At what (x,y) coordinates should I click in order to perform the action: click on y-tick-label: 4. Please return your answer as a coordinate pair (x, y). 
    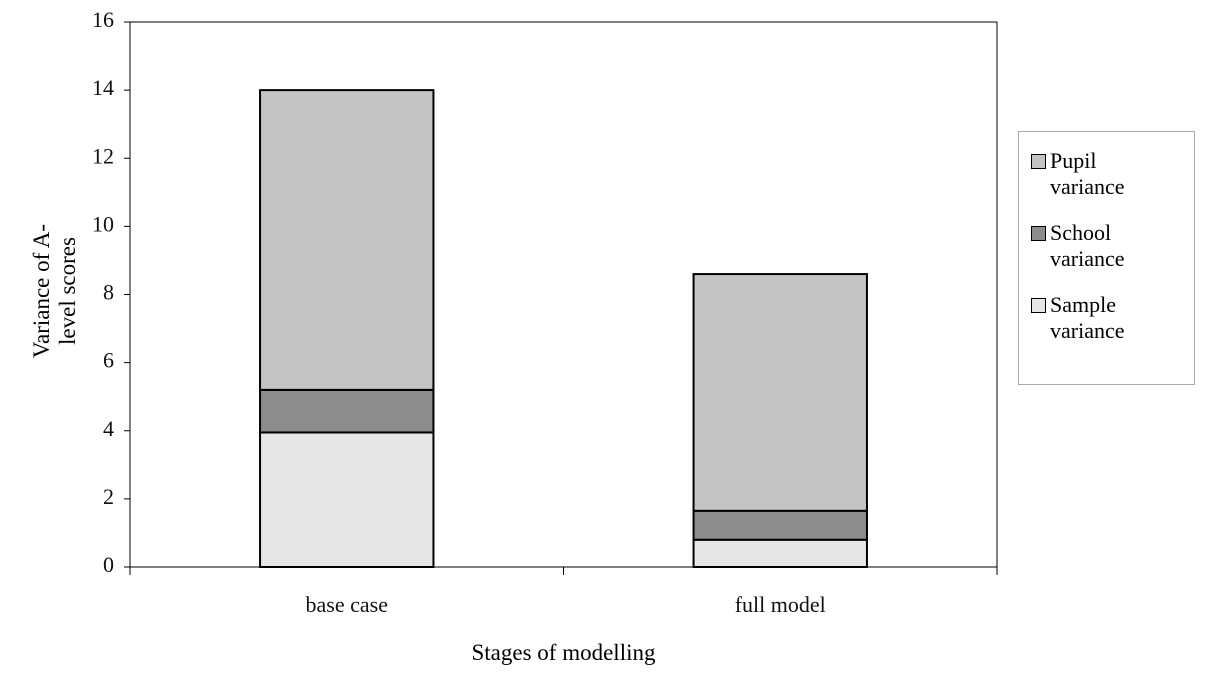
    Looking at the image, I should click on (108, 428).